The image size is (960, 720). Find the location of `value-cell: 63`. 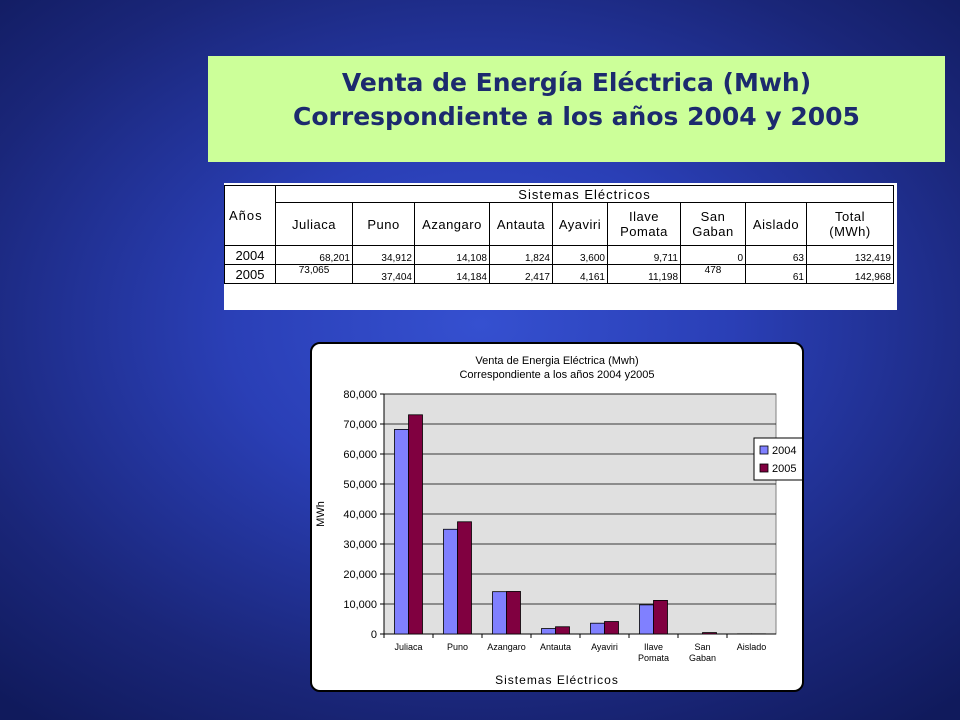

value-cell: 63 is located at coordinates (776, 255).